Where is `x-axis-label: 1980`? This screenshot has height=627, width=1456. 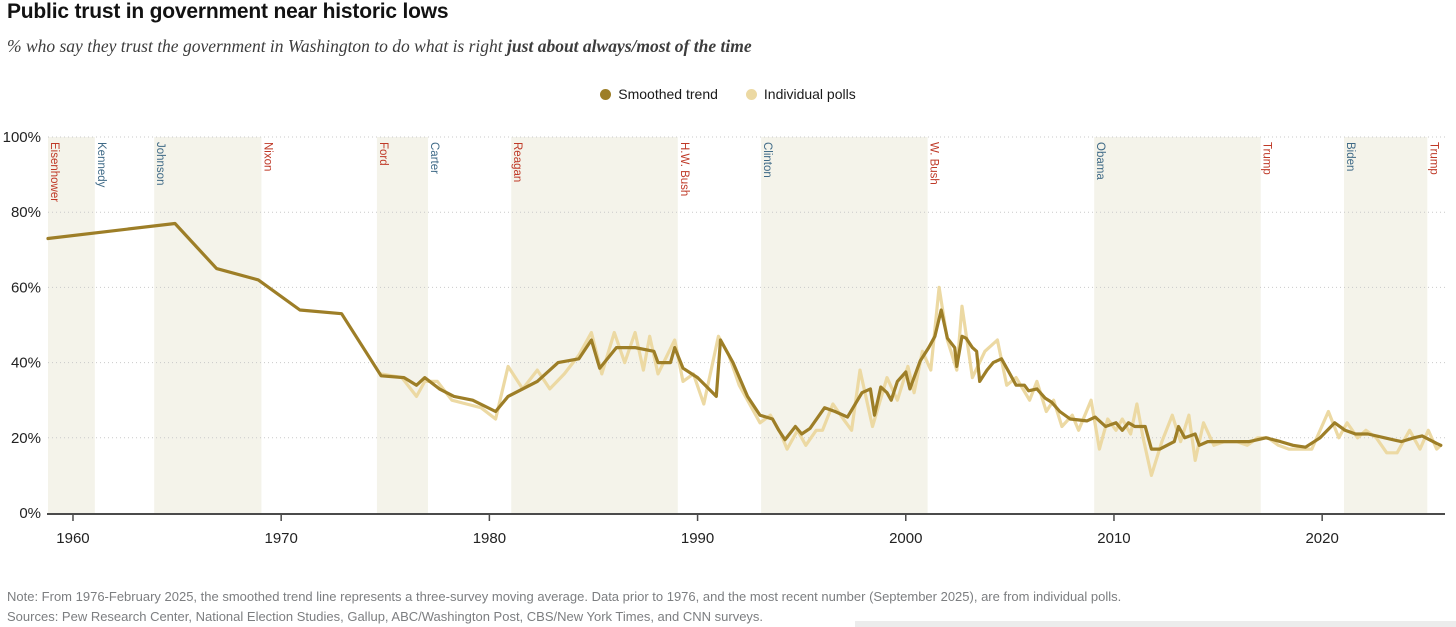
x-axis-label: 1980 is located at coordinates (489, 538).